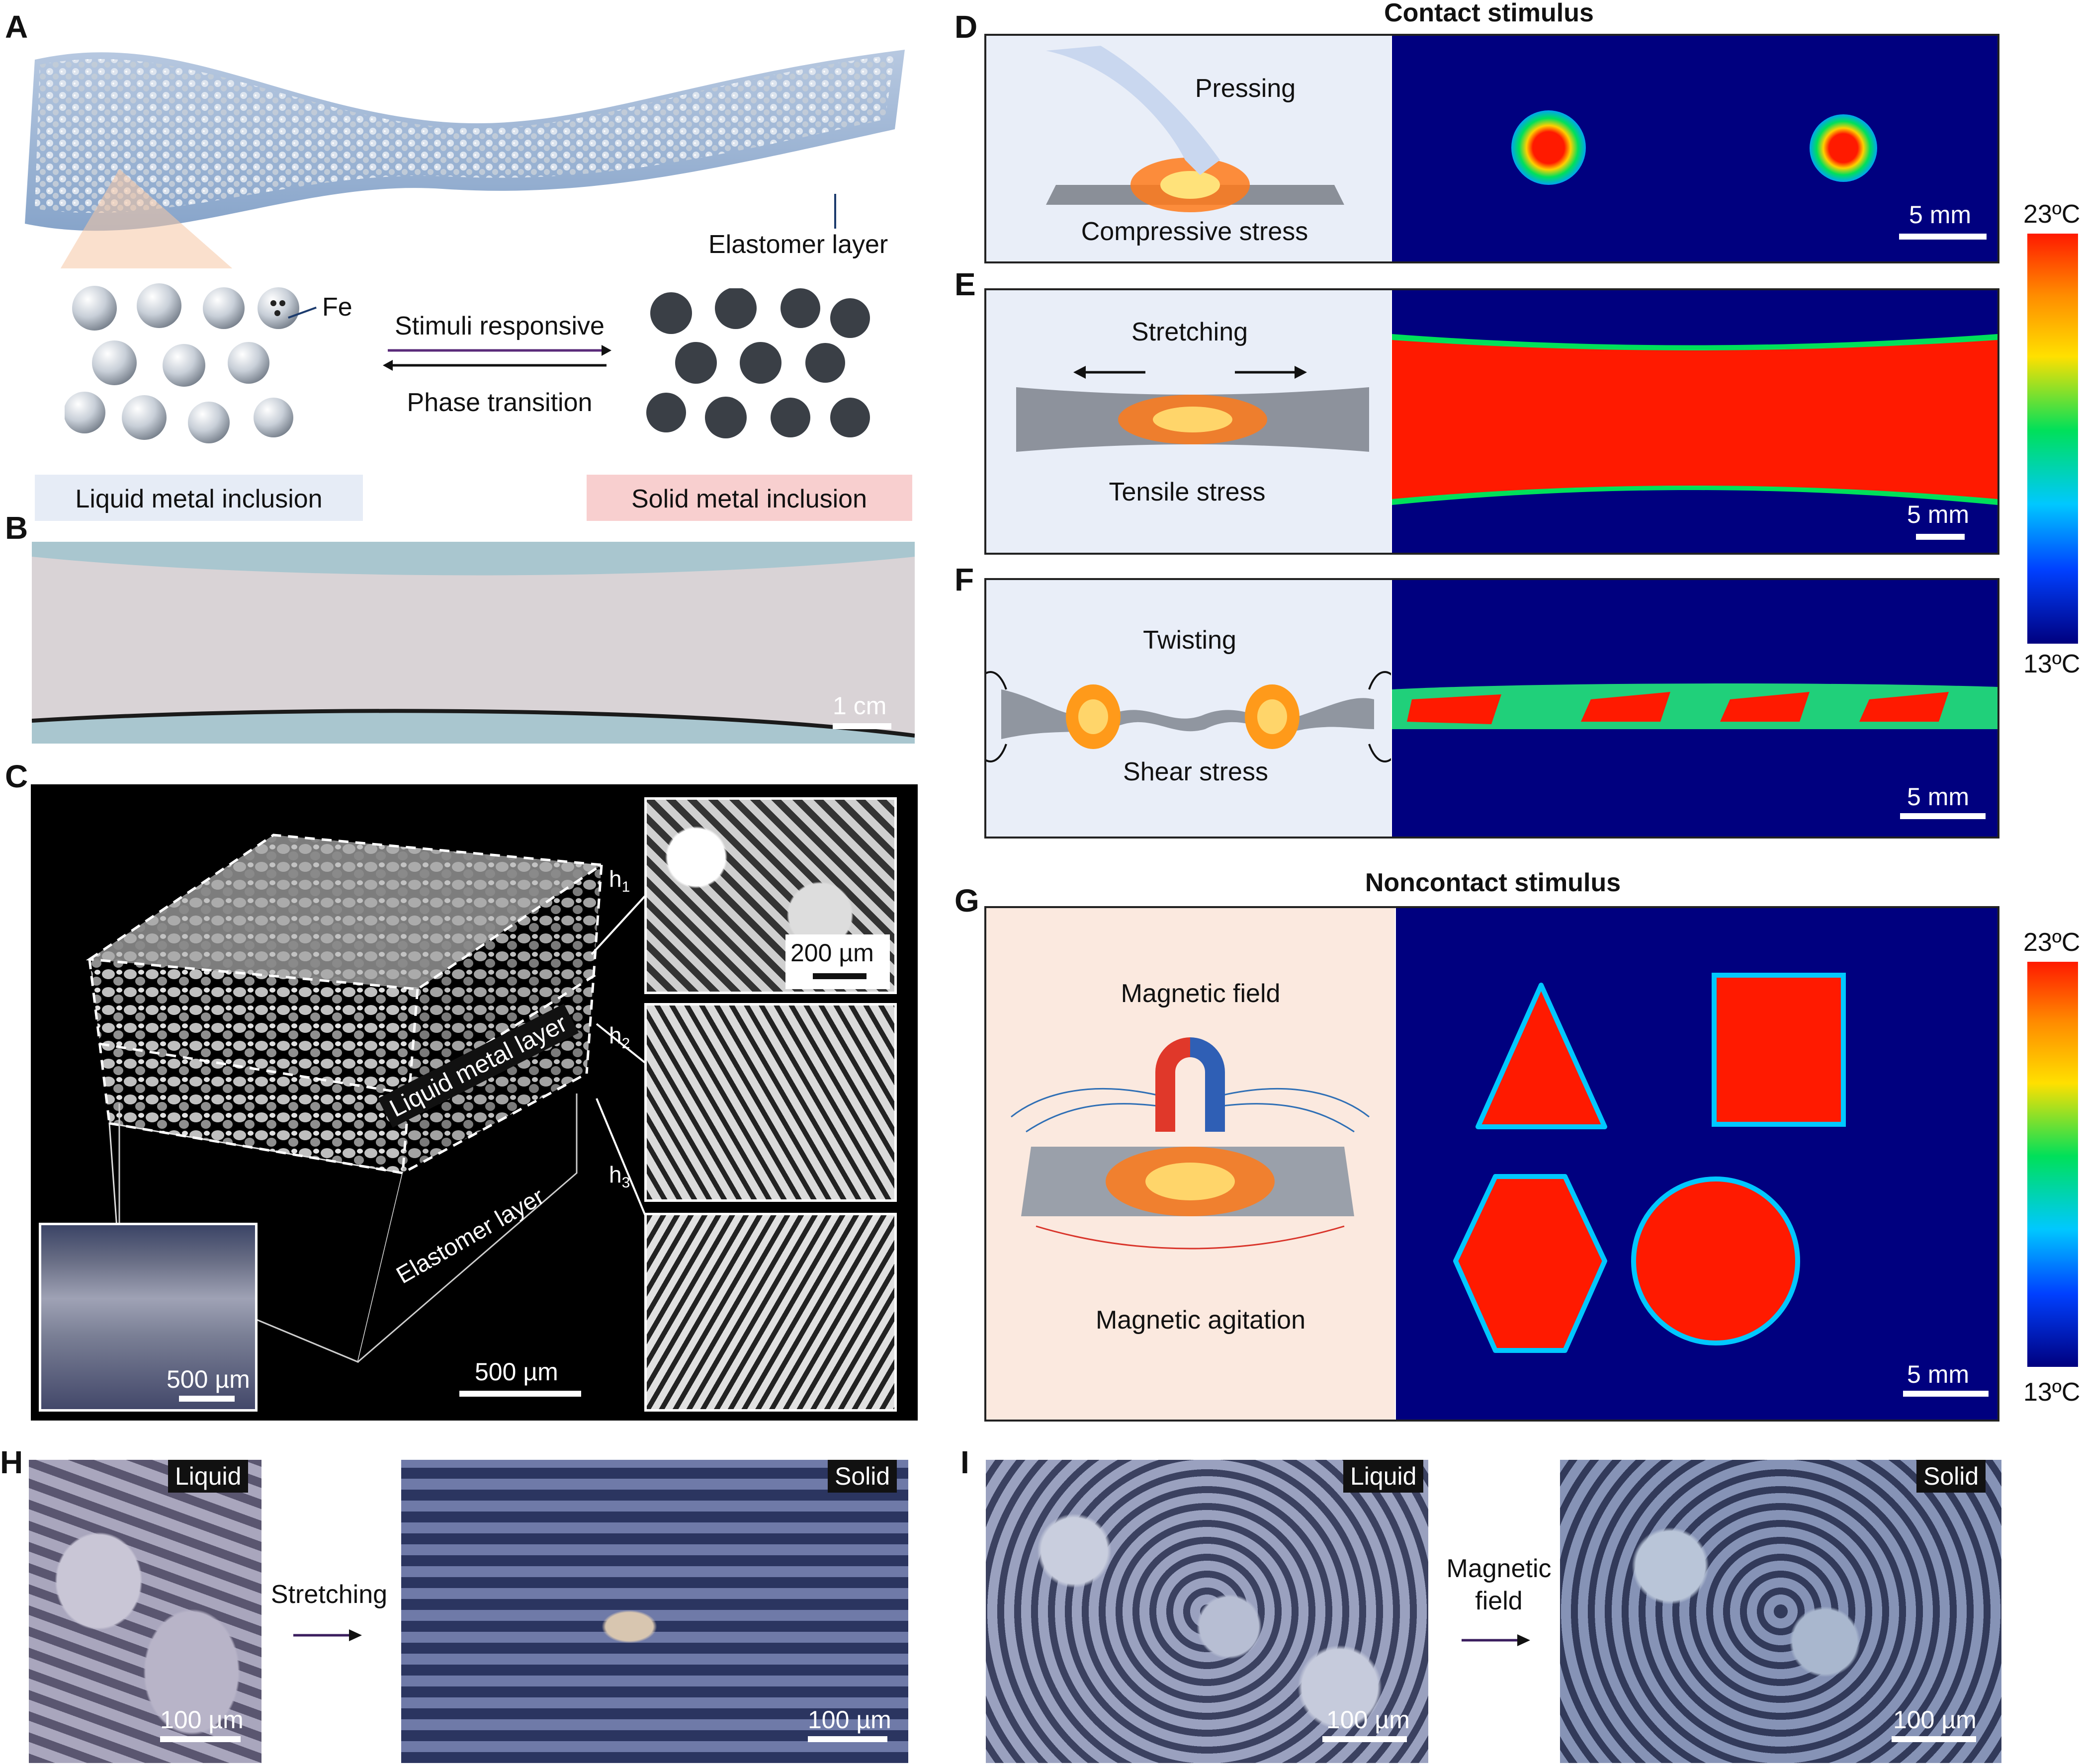 The width and height of the screenshot is (2081, 1764). I want to click on hot-square, so click(1779, 1050).